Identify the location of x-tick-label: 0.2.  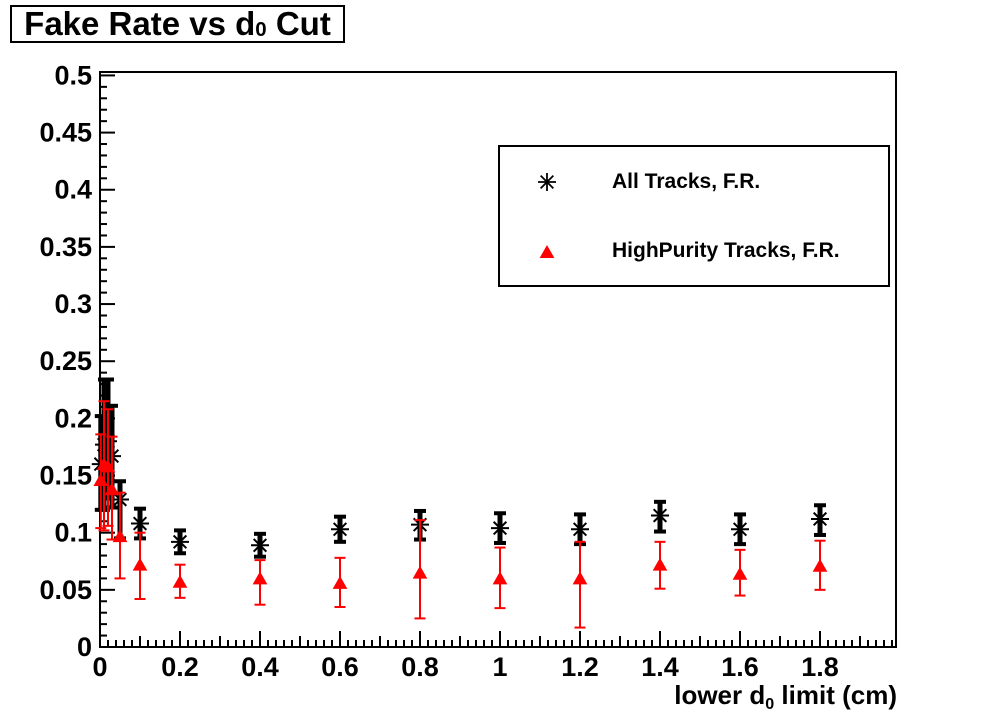
(180, 667).